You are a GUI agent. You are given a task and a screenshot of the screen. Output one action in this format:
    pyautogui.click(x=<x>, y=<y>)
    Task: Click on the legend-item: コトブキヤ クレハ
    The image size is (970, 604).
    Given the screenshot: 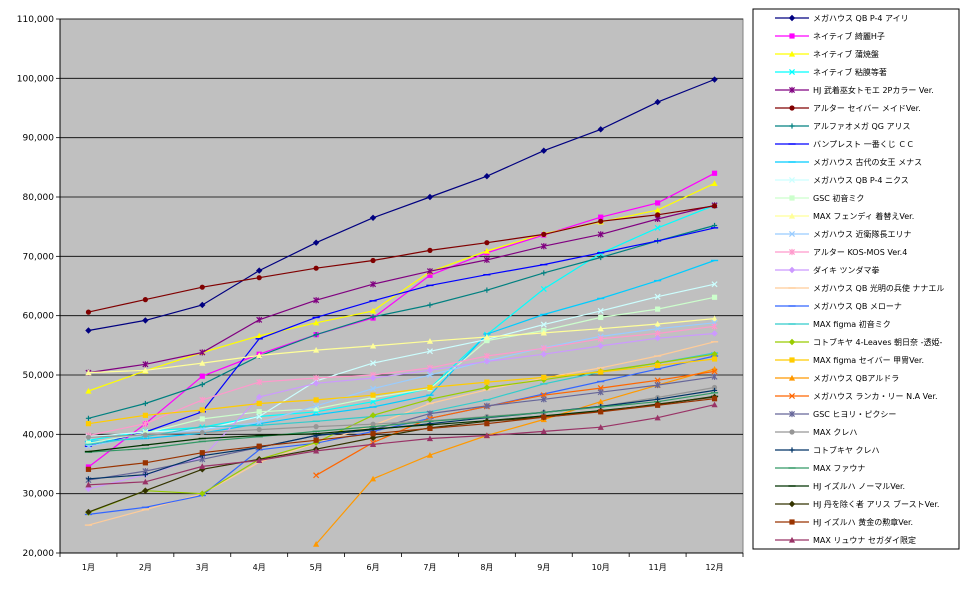 What is the action you would take?
    pyautogui.click(x=827, y=450)
    